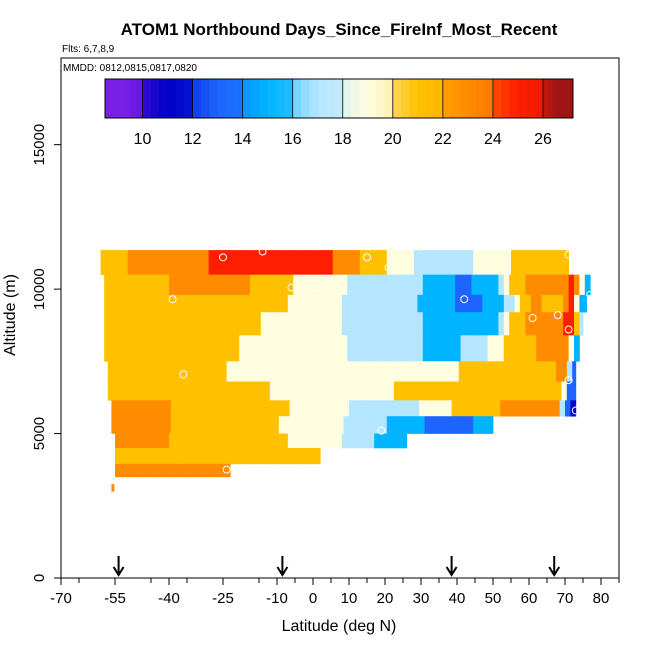 The height and width of the screenshot is (650, 650). I want to click on y-tick-label: 10000, so click(39, 289).